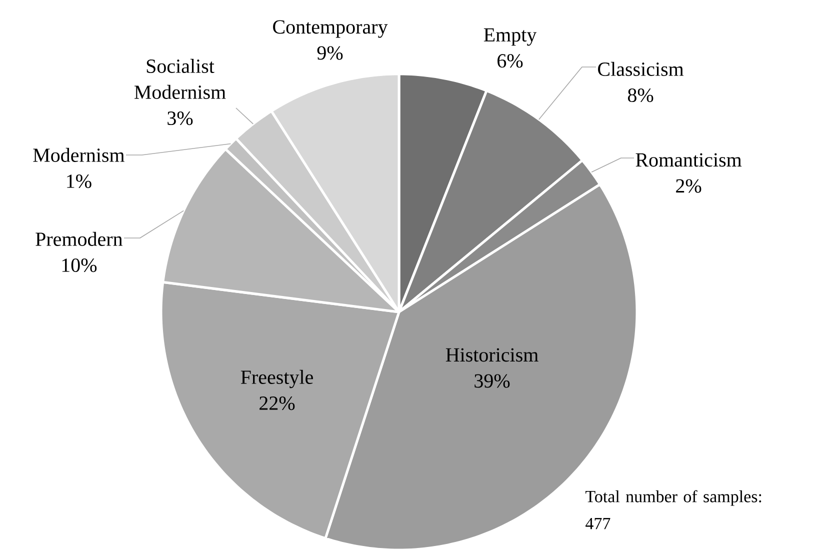  What do you see at coordinates (277, 403) in the screenshot?
I see `data-label: 22%` at bounding box center [277, 403].